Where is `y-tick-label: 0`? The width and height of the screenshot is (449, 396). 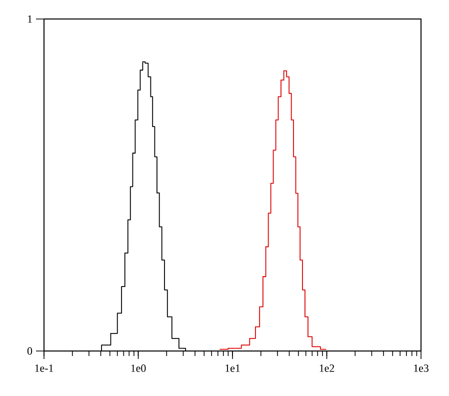 y-tick-label: 0 is located at coordinates (29, 351).